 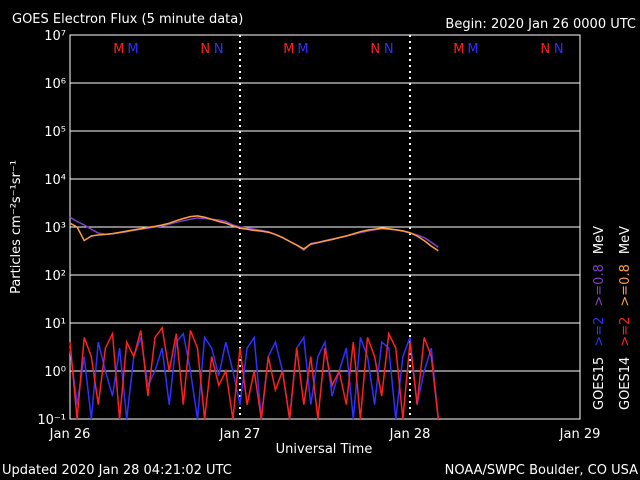 What do you see at coordinates (55, 372) in the screenshot?
I see `y-tick-label: 10⁰` at bounding box center [55, 372].